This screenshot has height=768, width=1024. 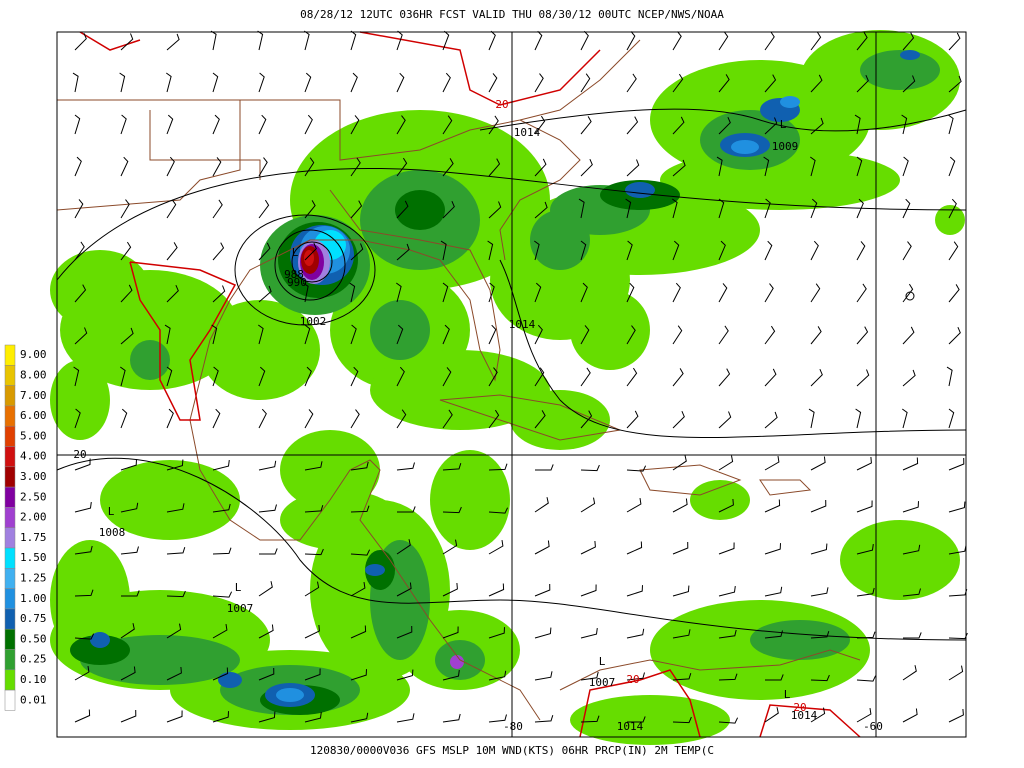 What do you see at coordinates (240, 608) in the screenshot?
I see `contour-label: 1007` at bounding box center [240, 608].